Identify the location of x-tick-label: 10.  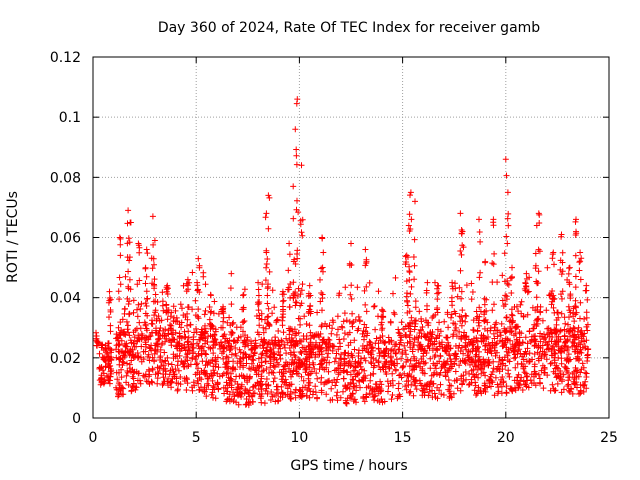
(299, 438).